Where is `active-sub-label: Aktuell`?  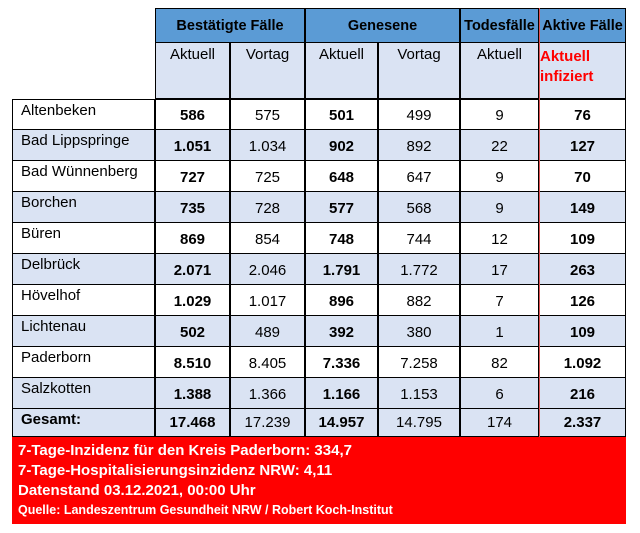
active-sub-label: Aktuell is located at coordinates (565, 56).